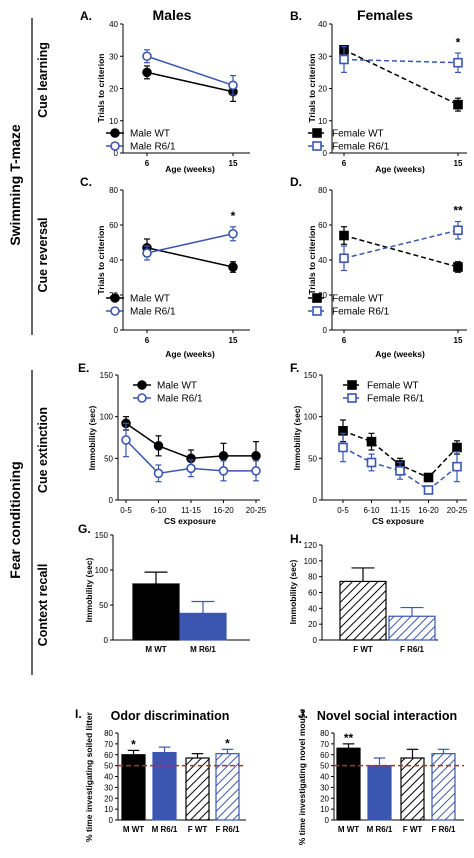 The image size is (474, 858). What do you see at coordinates (15, 519) in the screenshot?
I see `section-label-fear: Fear conditioning` at bounding box center [15, 519].